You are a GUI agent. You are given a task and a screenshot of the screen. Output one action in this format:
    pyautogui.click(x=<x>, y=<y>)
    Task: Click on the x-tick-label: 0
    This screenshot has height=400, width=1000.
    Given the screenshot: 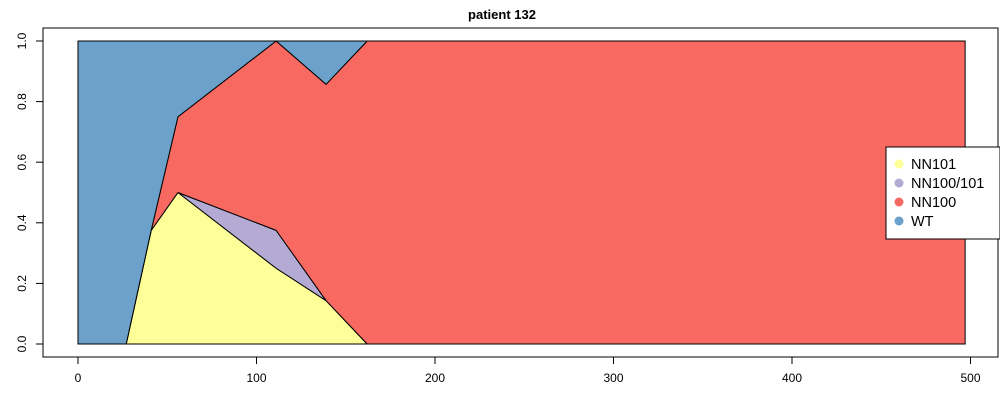 What is the action you would take?
    pyautogui.click(x=78, y=378)
    